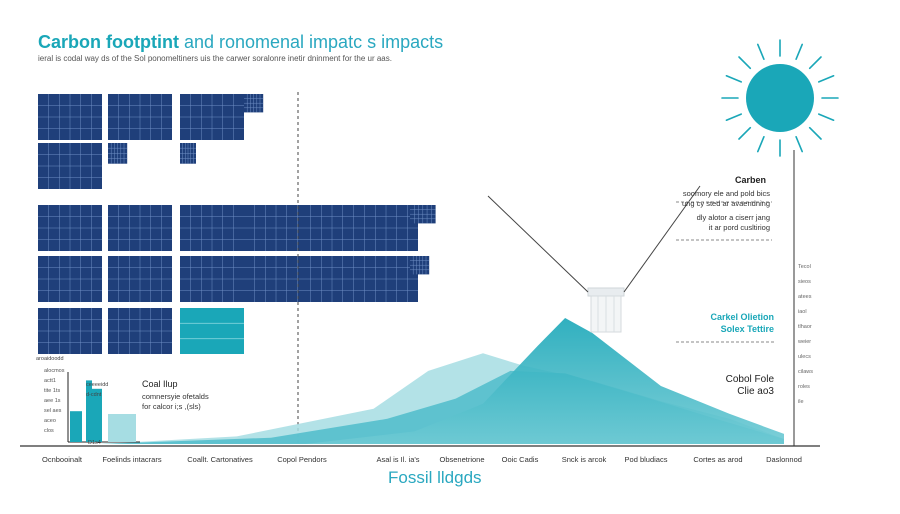 The image size is (900, 514). What do you see at coordinates (94, 443) in the screenshot?
I see `left-bar-label: D1s4` at bounding box center [94, 443].